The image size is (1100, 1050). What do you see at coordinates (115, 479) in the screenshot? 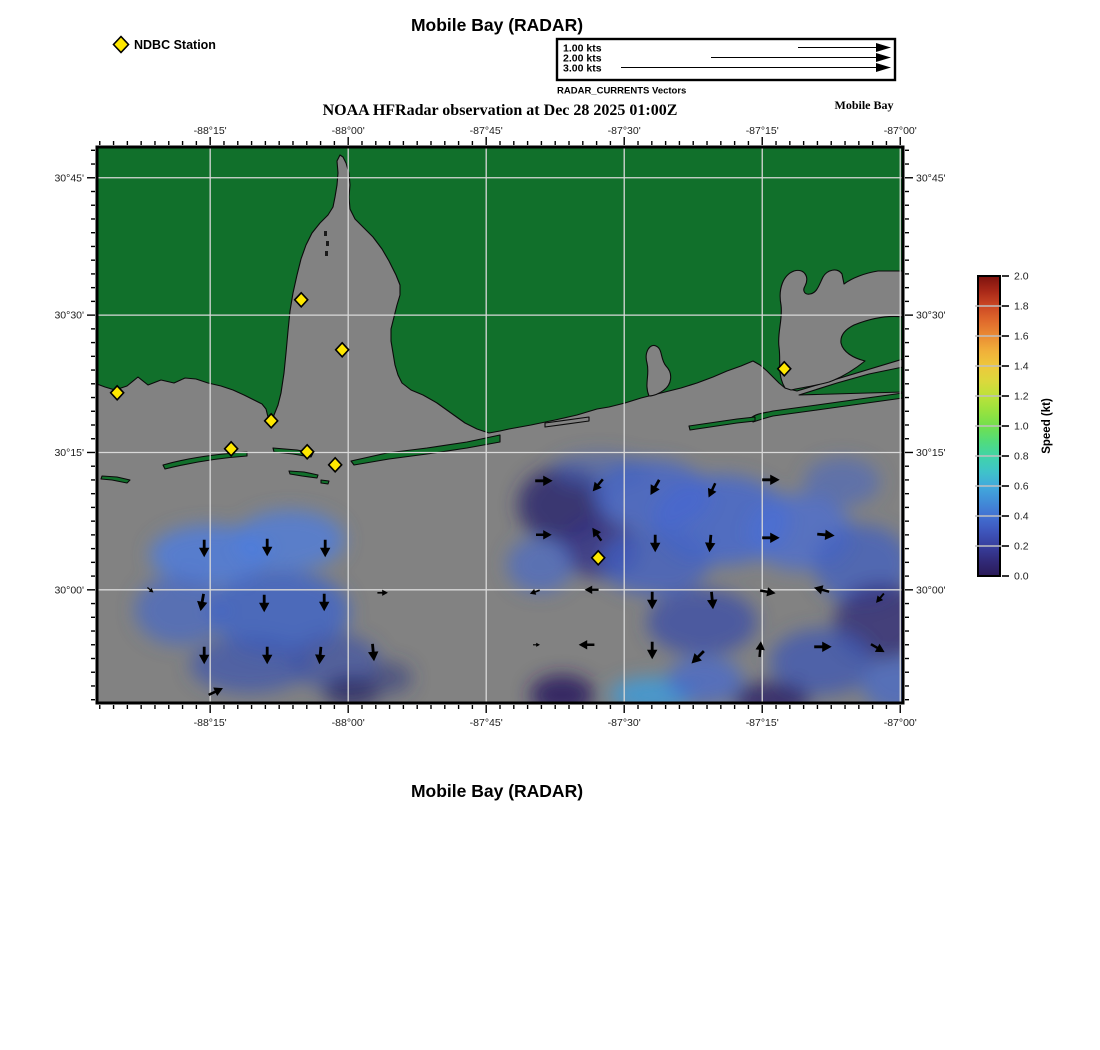
I see `petit-bois-island` at bounding box center [115, 479].